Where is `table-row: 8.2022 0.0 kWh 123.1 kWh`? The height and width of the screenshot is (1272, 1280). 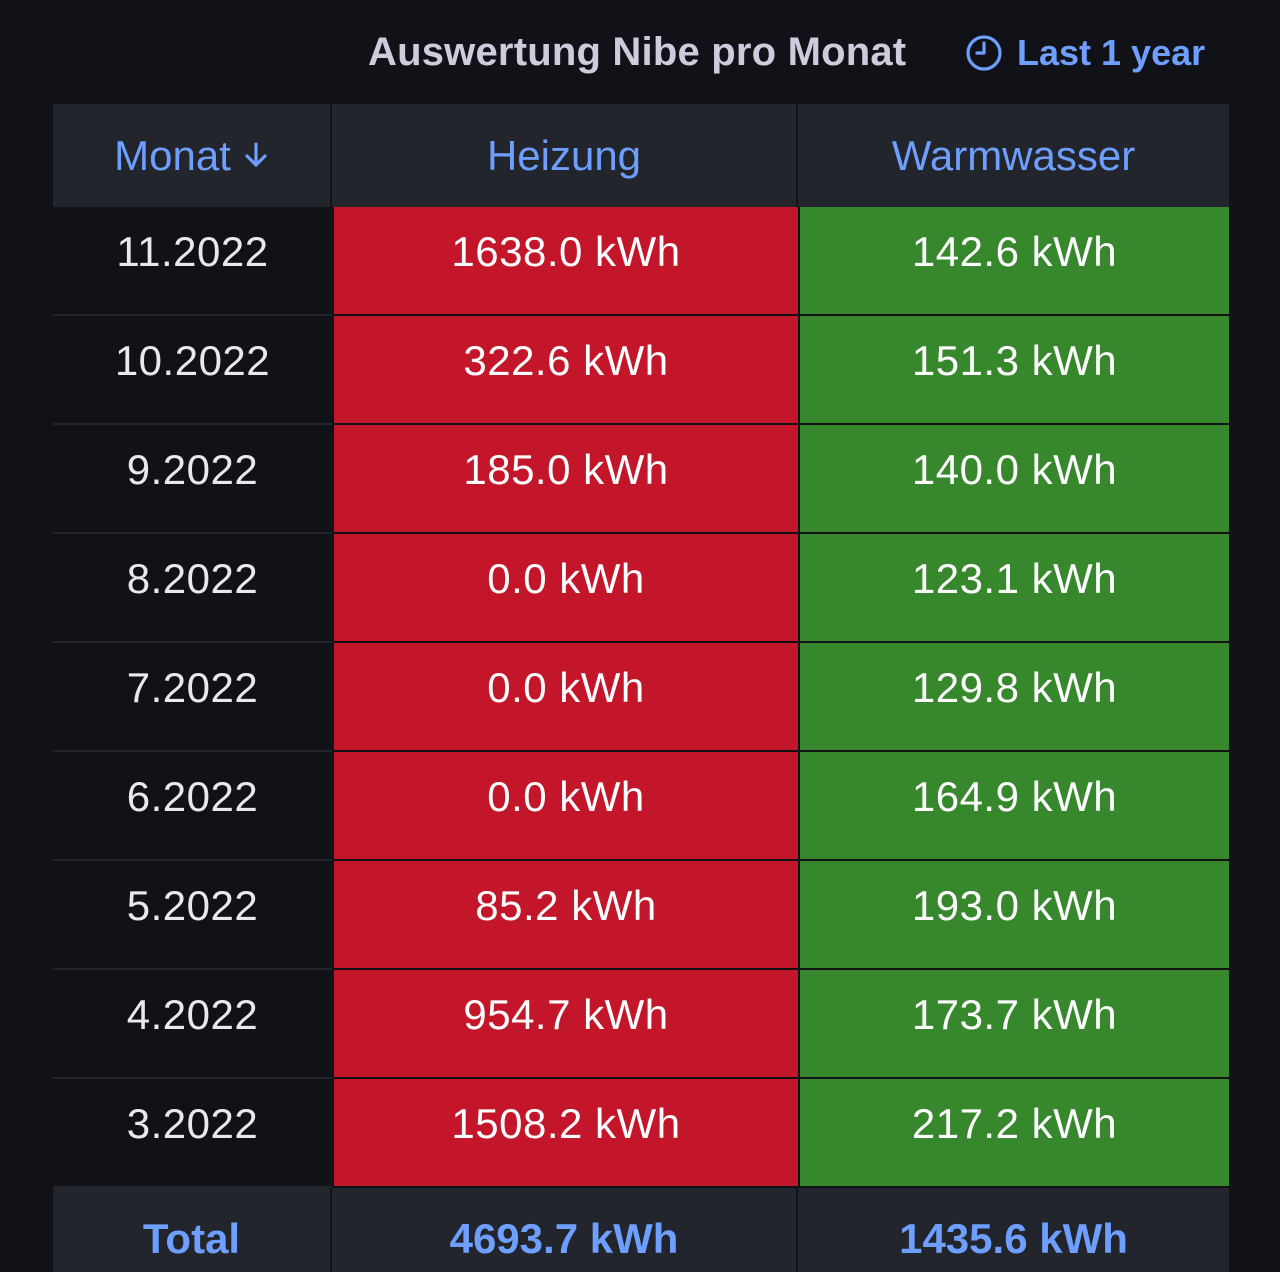
table-row: 8.2022 0.0 kWh 123.1 kWh is located at coordinates (641, 588).